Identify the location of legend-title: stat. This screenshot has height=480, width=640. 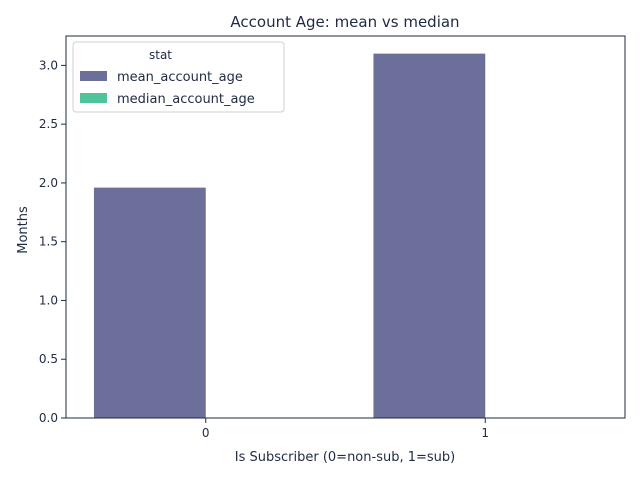
(160, 55).